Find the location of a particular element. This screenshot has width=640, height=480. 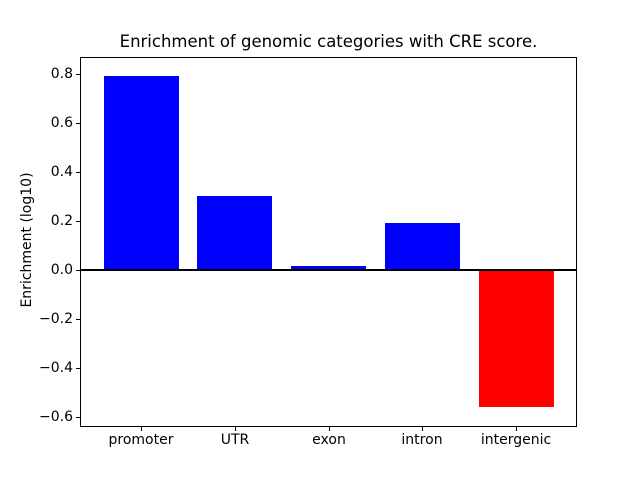

bar-UTR is located at coordinates (235, 233).